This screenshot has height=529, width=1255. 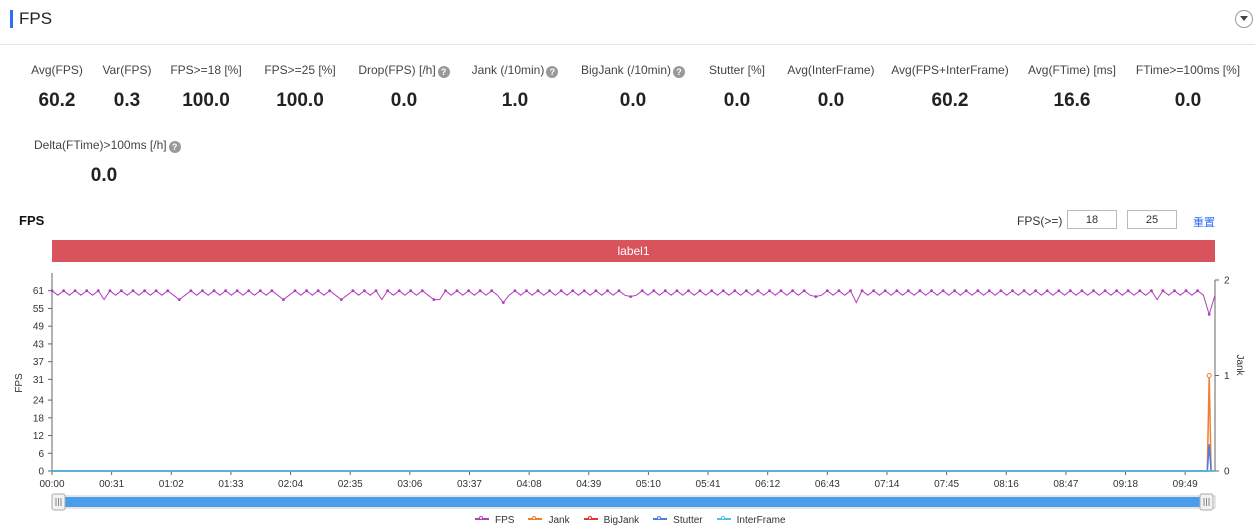 I want to click on legend-item-bigjank: BigJank, so click(x=611, y=520).